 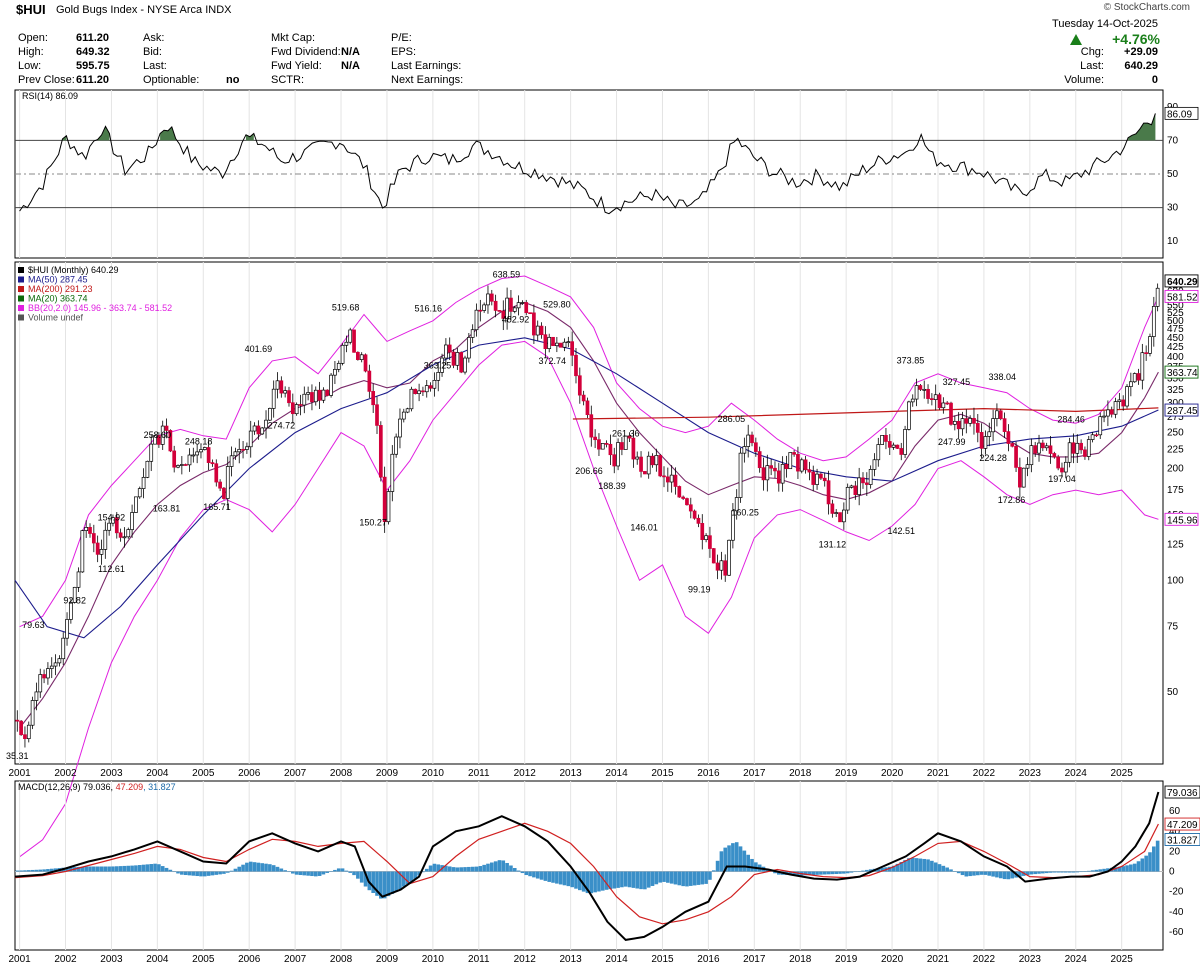 I want to click on price-right-label-box, so click(x=1181, y=519).